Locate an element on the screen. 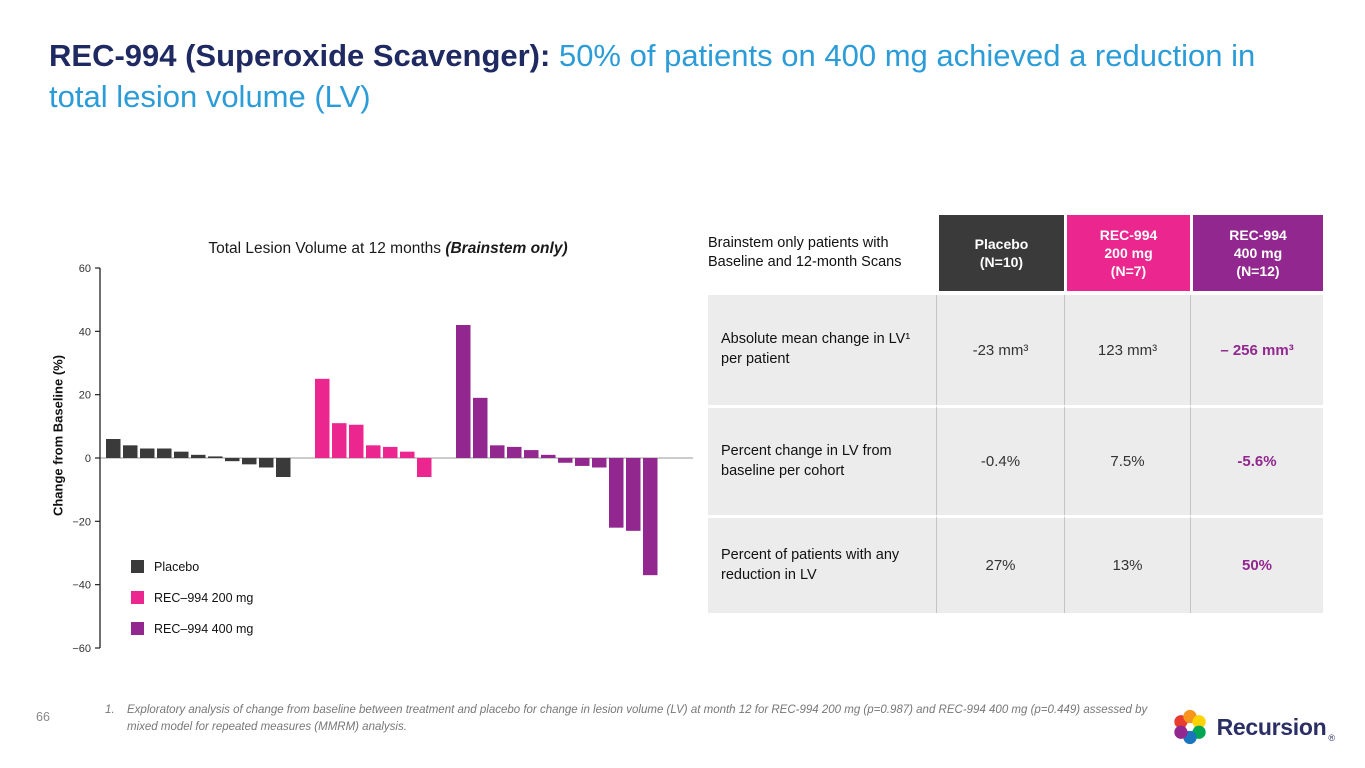 The width and height of the screenshot is (1365, 768). page-number: 66 is located at coordinates (43, 717).